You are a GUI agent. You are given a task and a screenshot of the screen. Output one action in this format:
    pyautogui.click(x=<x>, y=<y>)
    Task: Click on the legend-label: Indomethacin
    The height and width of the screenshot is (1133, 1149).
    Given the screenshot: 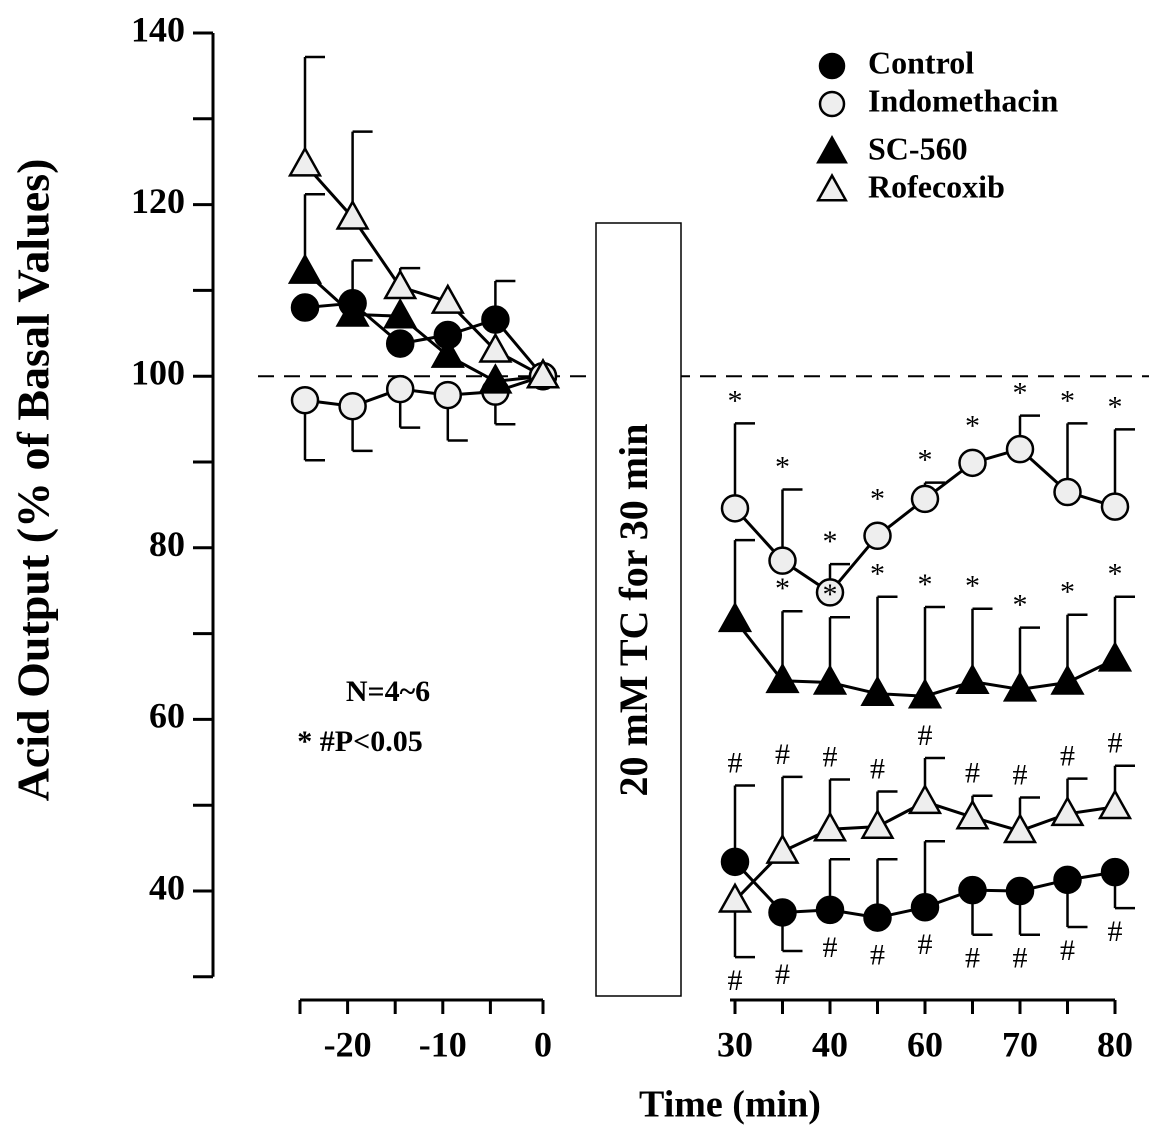 What is the action you would take?
    pyautogui.click(x=963, y=100)
    